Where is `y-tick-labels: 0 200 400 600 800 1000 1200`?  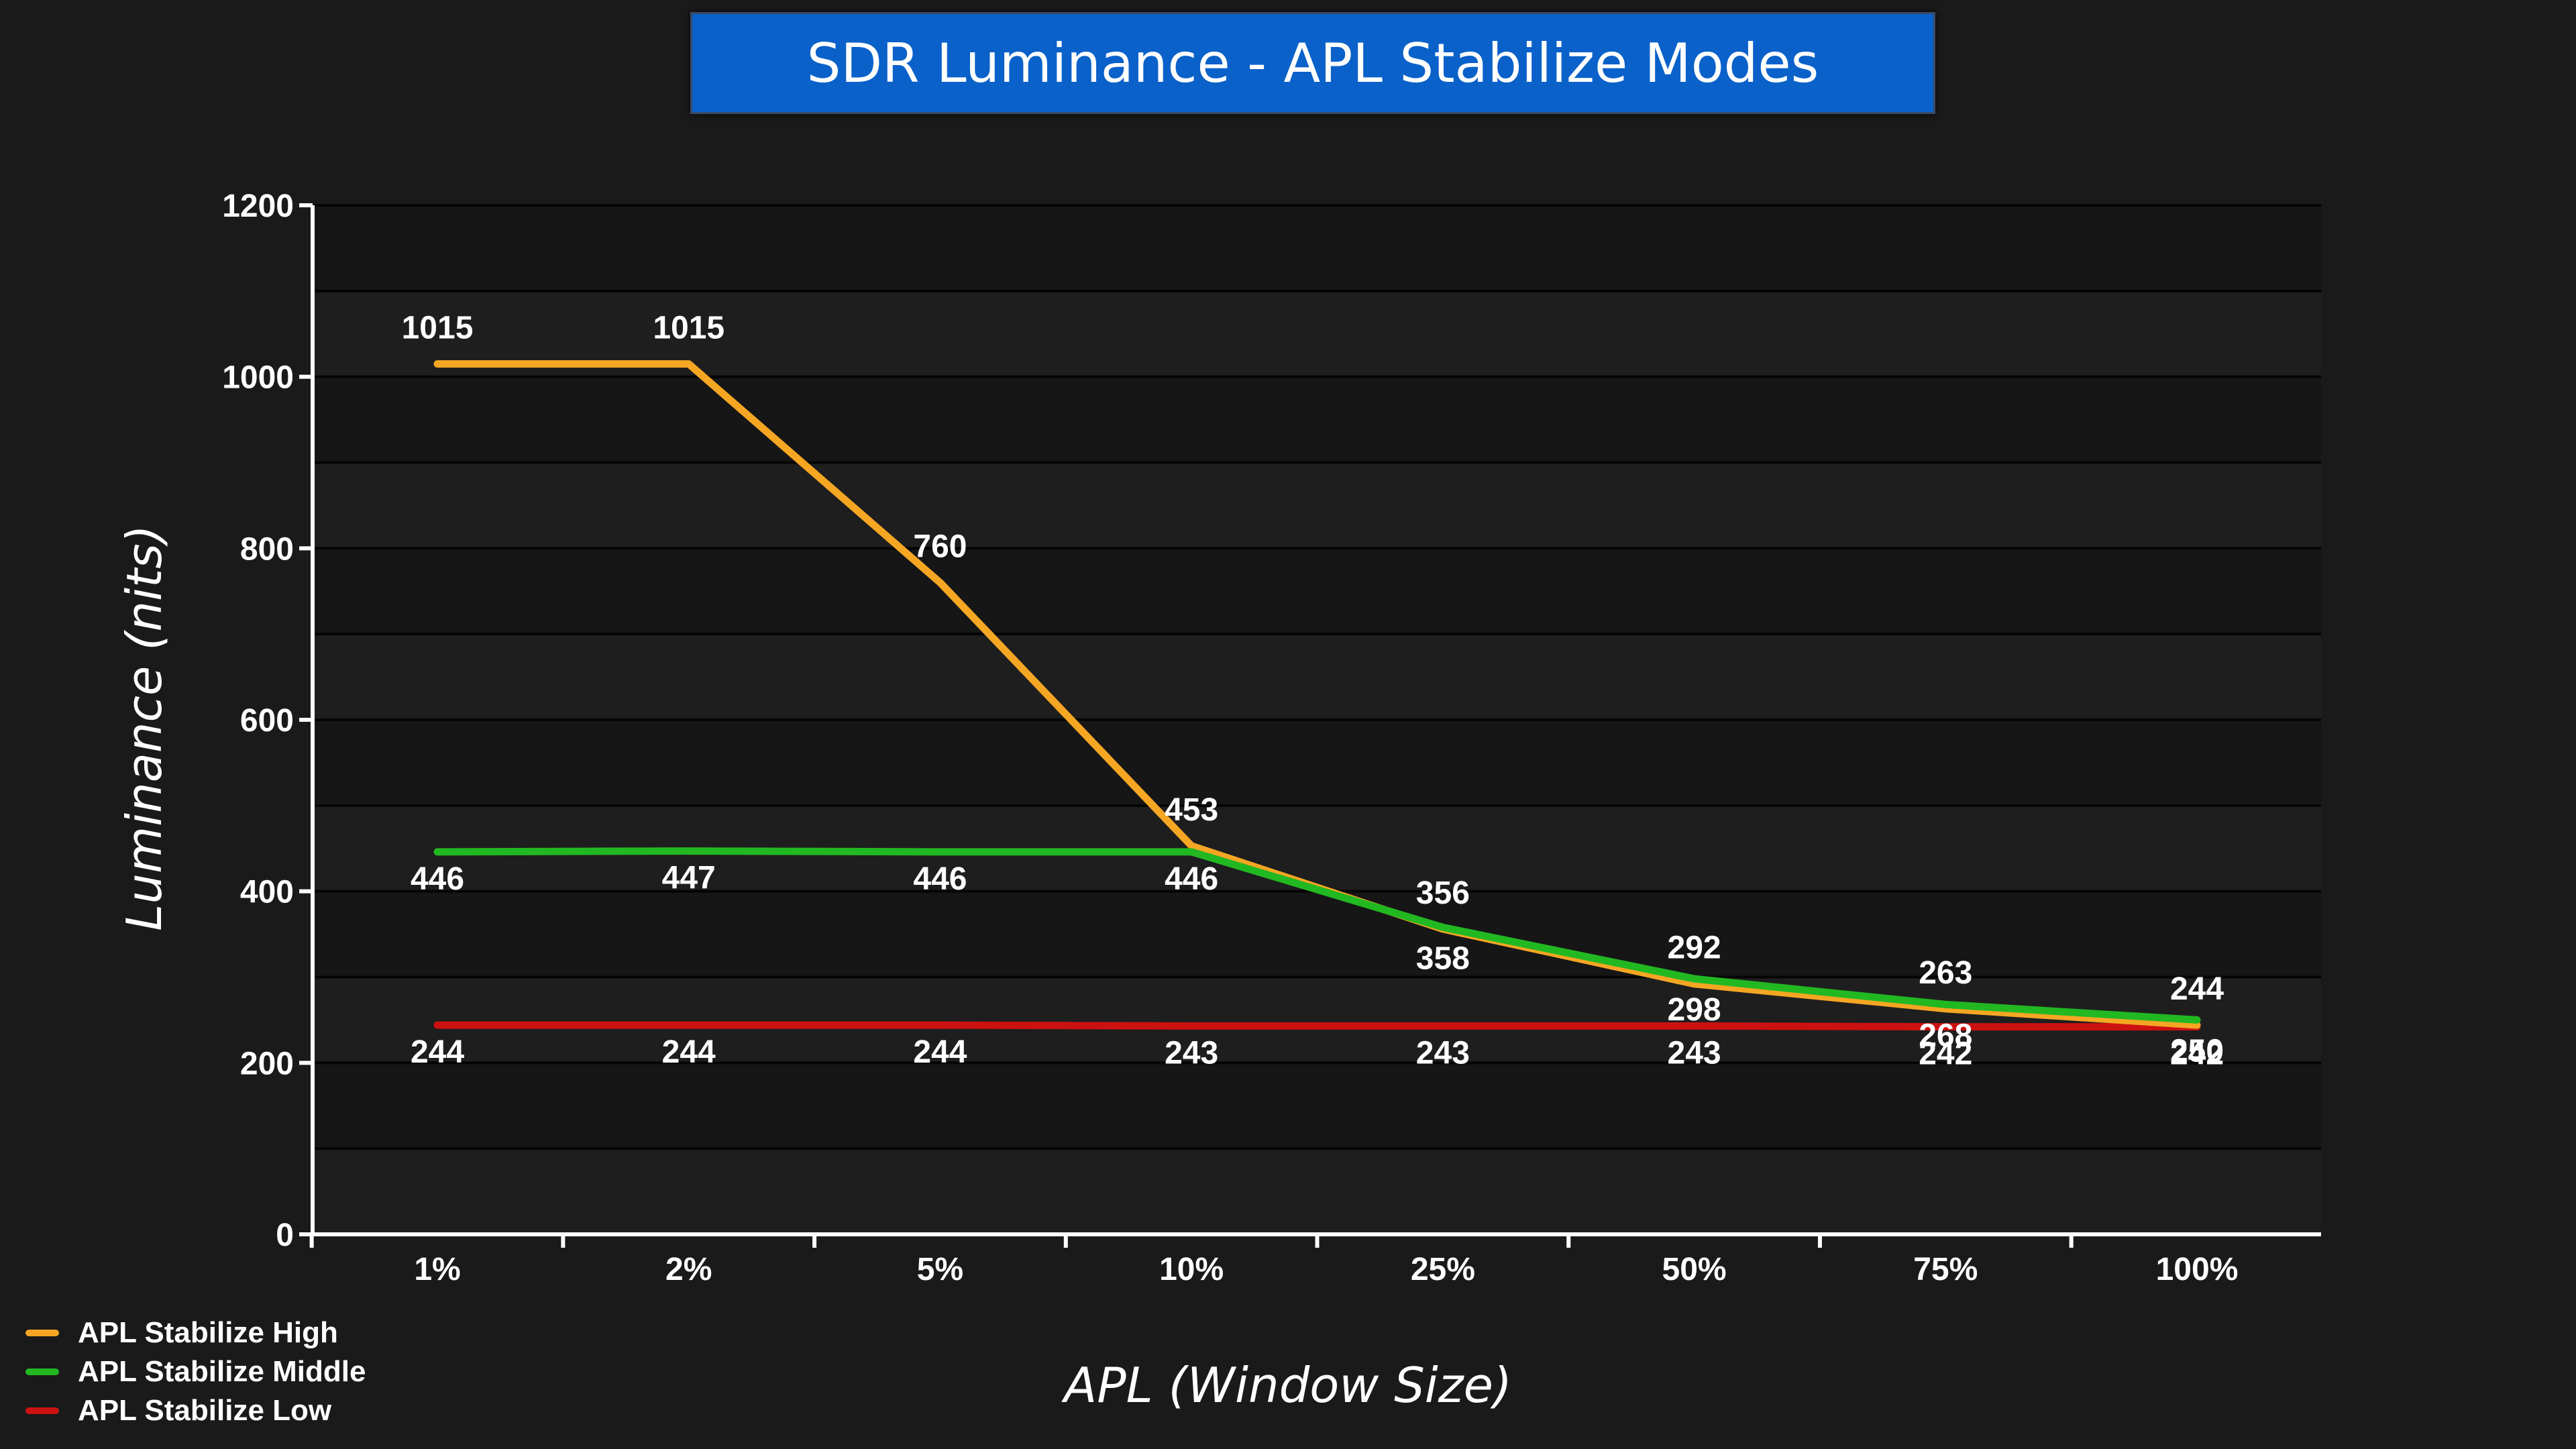
y-tick-labels: 0 200 400 600 800 1000 1200 is located at coordinates (258, 721).